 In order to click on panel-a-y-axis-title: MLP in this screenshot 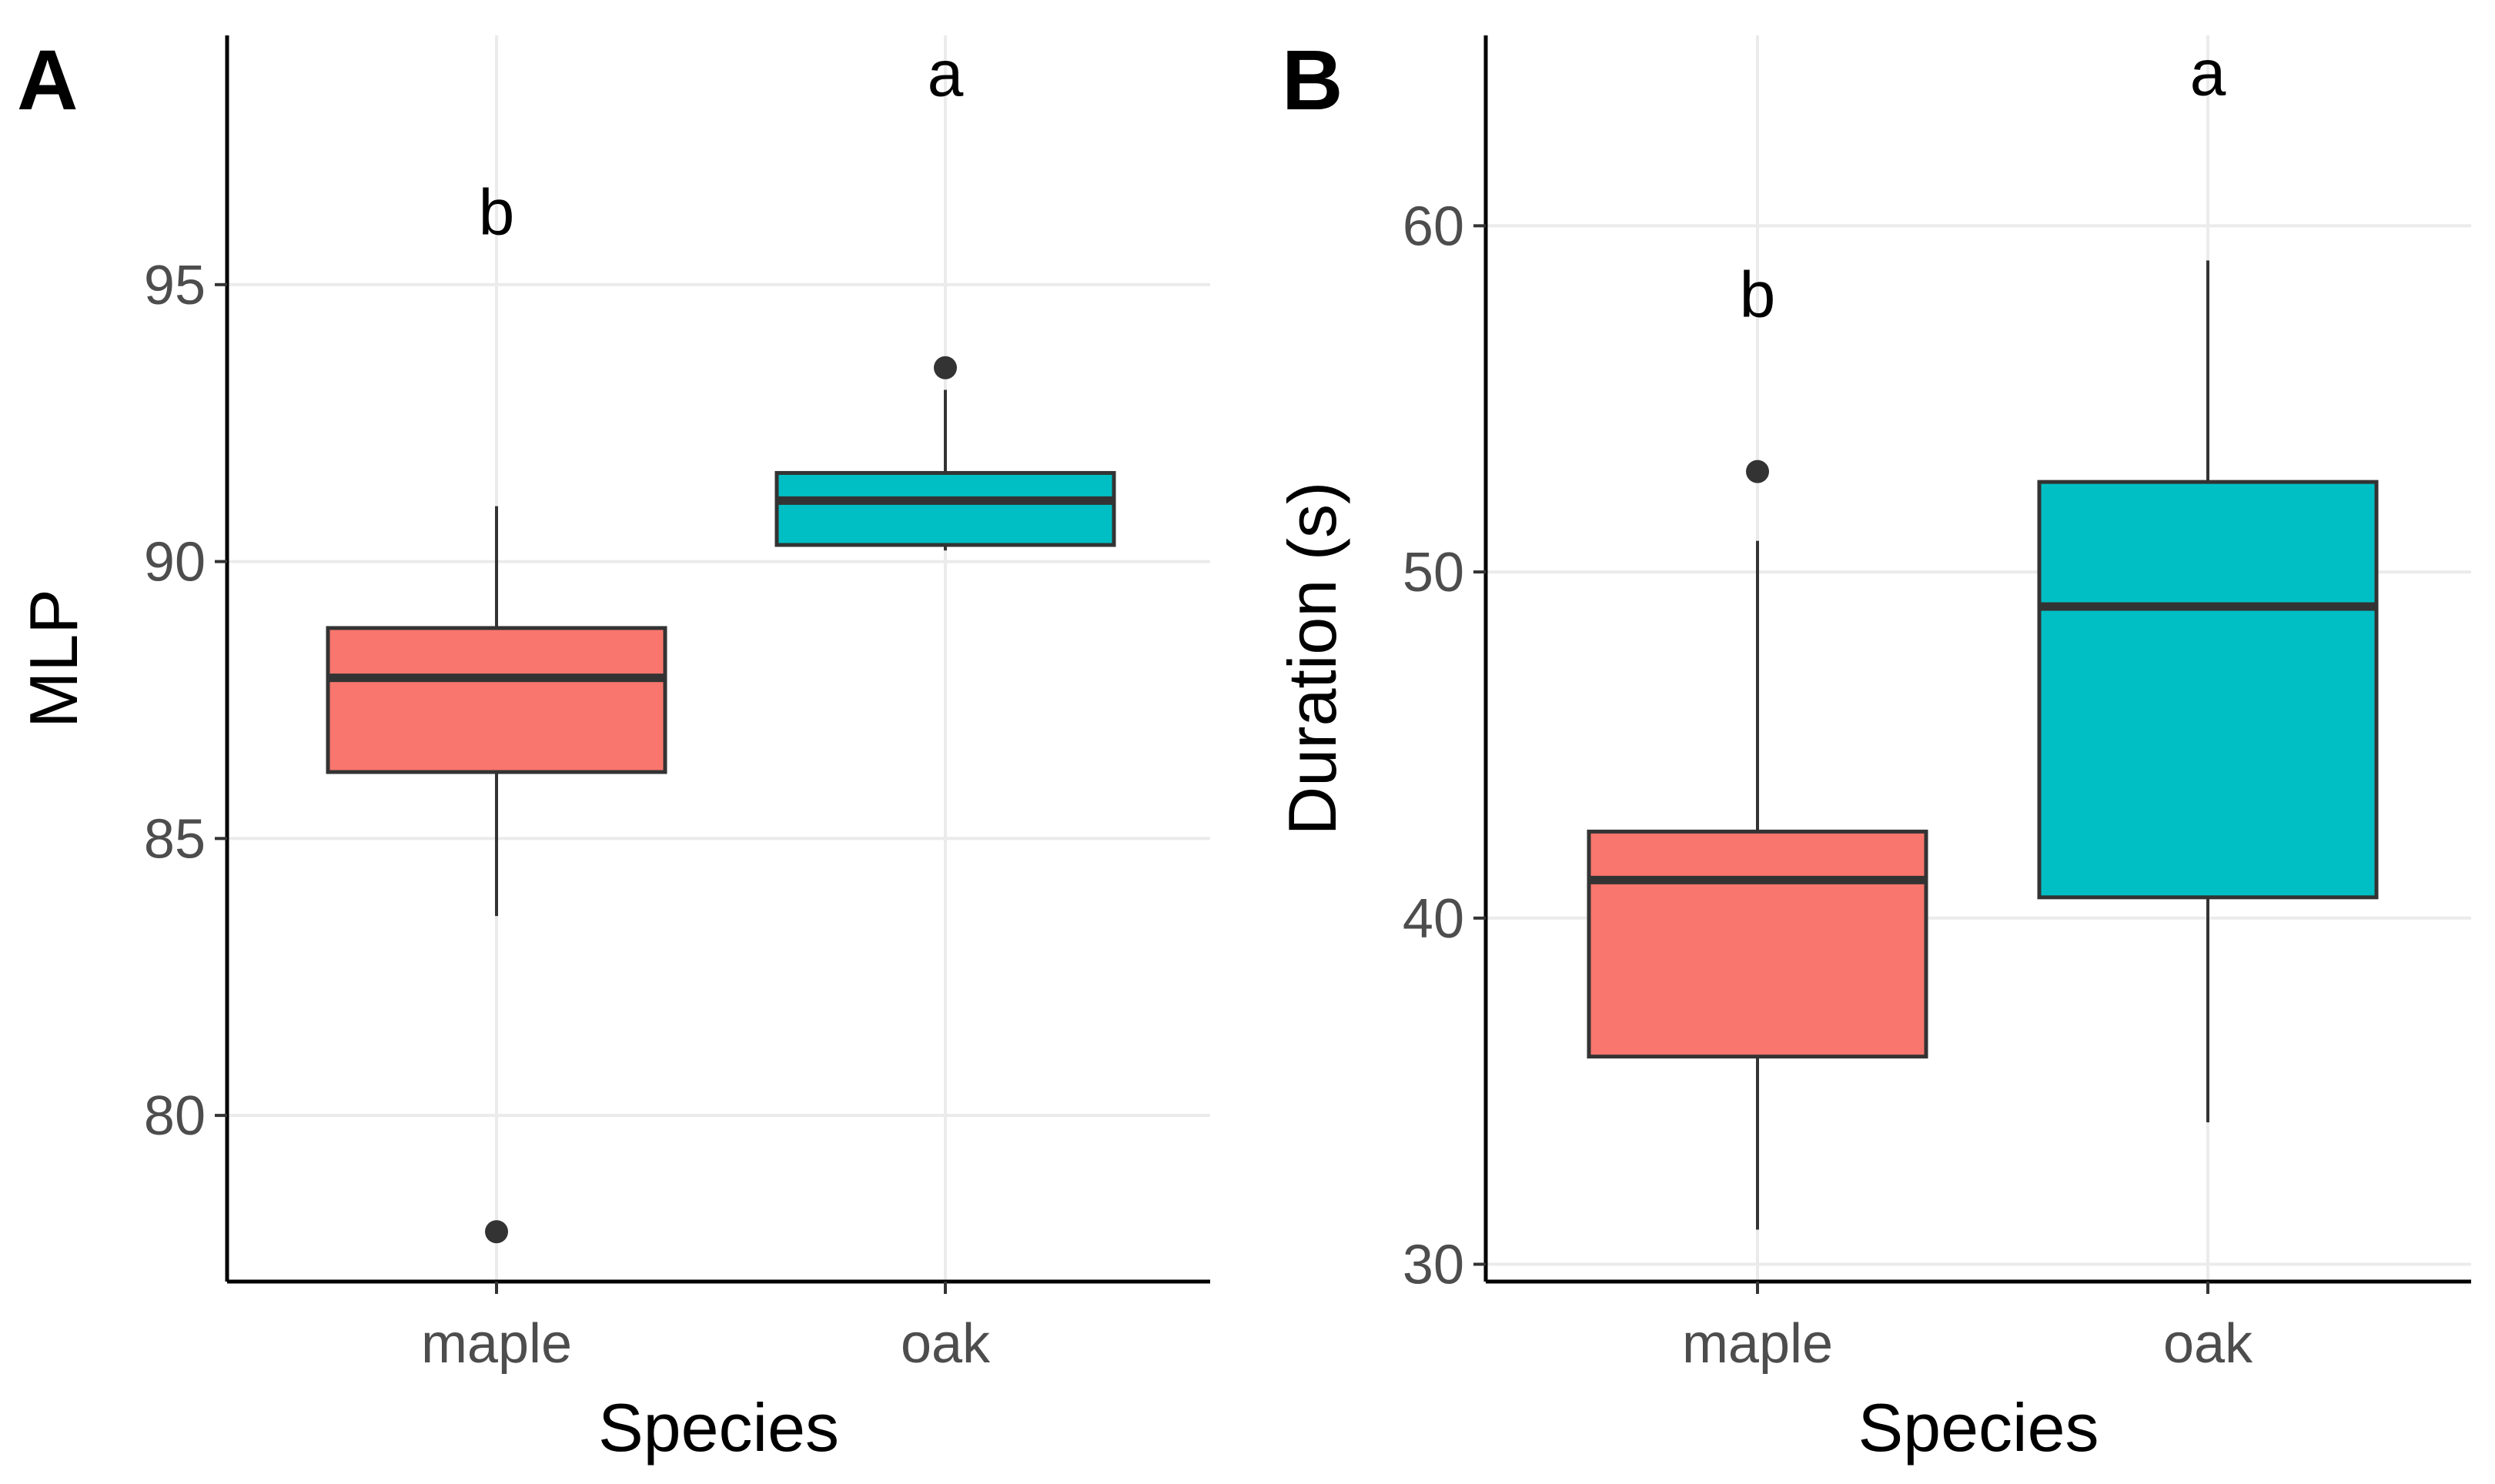, I will do `click(54, 659)`.